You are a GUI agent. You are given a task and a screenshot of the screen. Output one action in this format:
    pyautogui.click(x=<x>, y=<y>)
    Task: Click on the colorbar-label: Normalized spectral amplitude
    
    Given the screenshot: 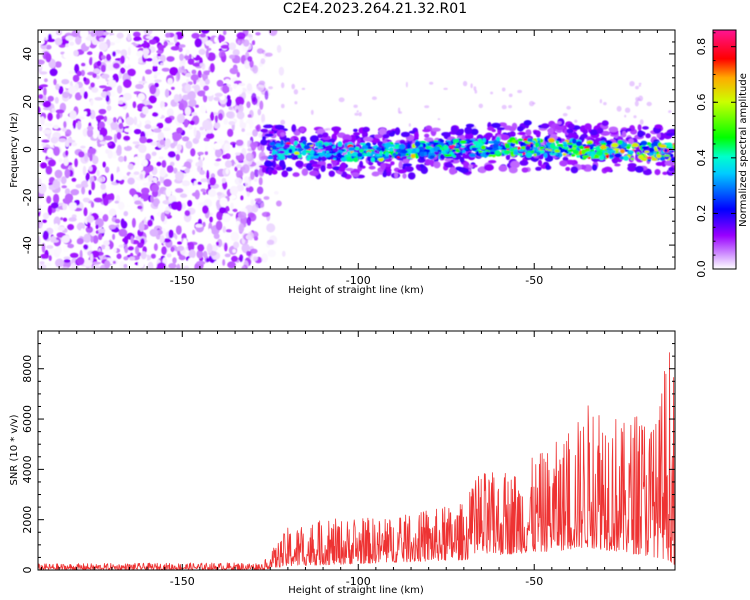 What is the action you would take?
    pyautogui.click(x=743, y=150)
    